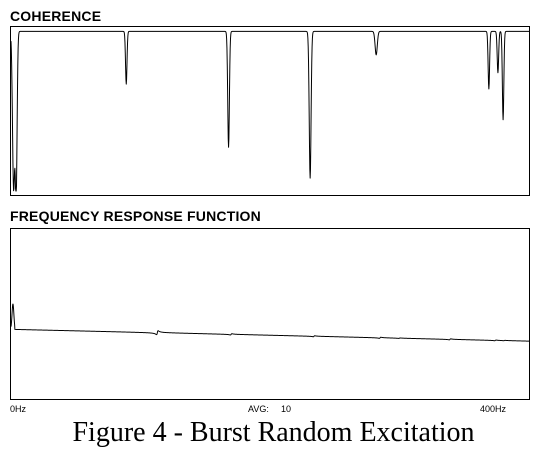  What do you see at coordinates (493, 409) in the screenshot?
I see `x-axis-end-label: 400Hz` at bounding box center [493, 409].